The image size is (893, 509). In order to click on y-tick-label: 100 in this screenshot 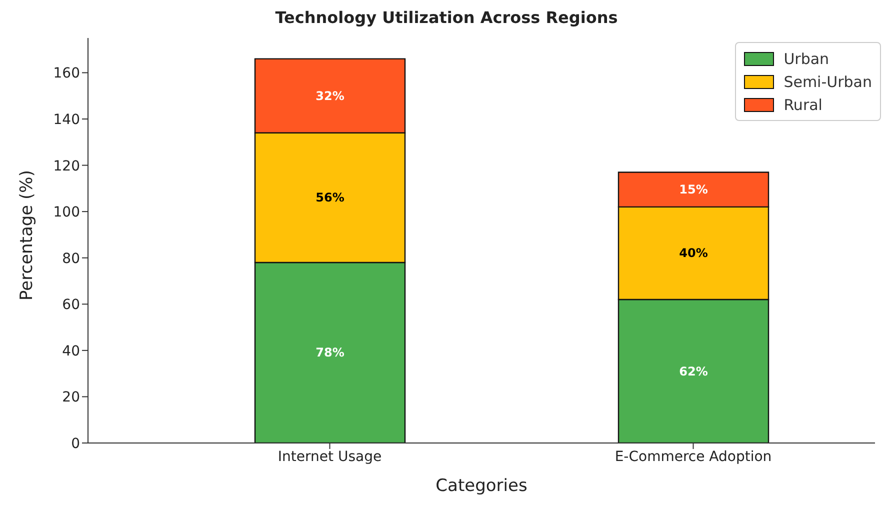, I will do `click(66, 212)`.